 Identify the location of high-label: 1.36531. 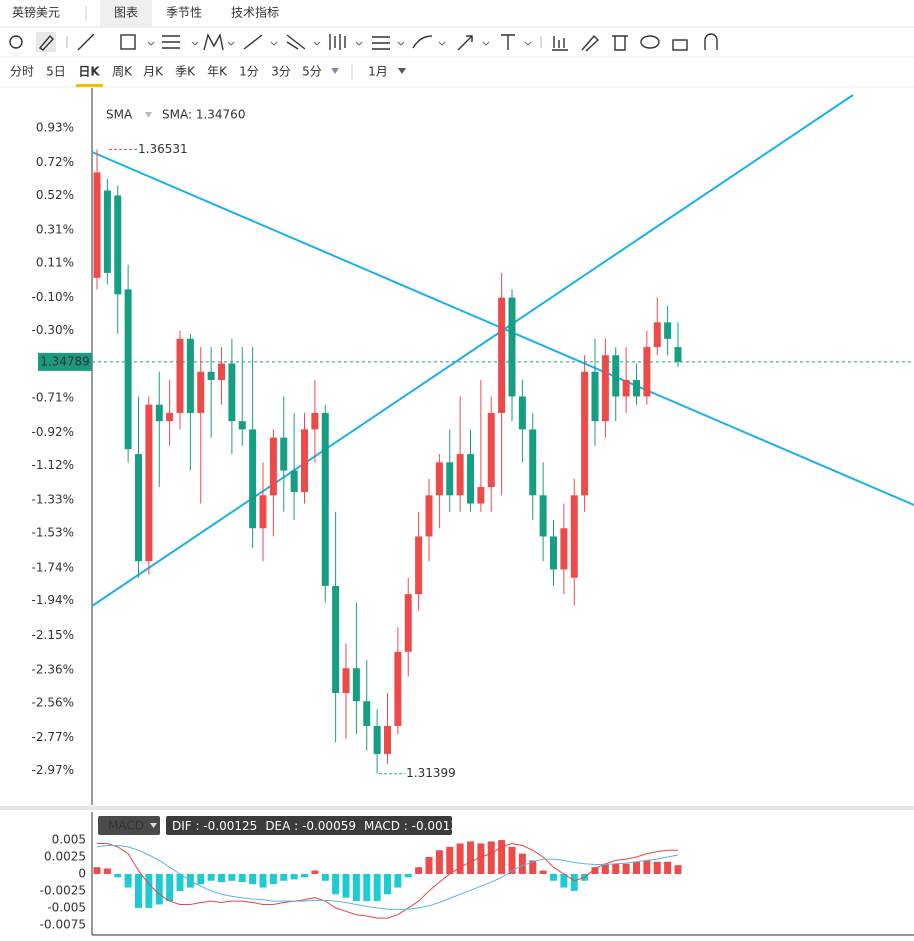
(163, 149).